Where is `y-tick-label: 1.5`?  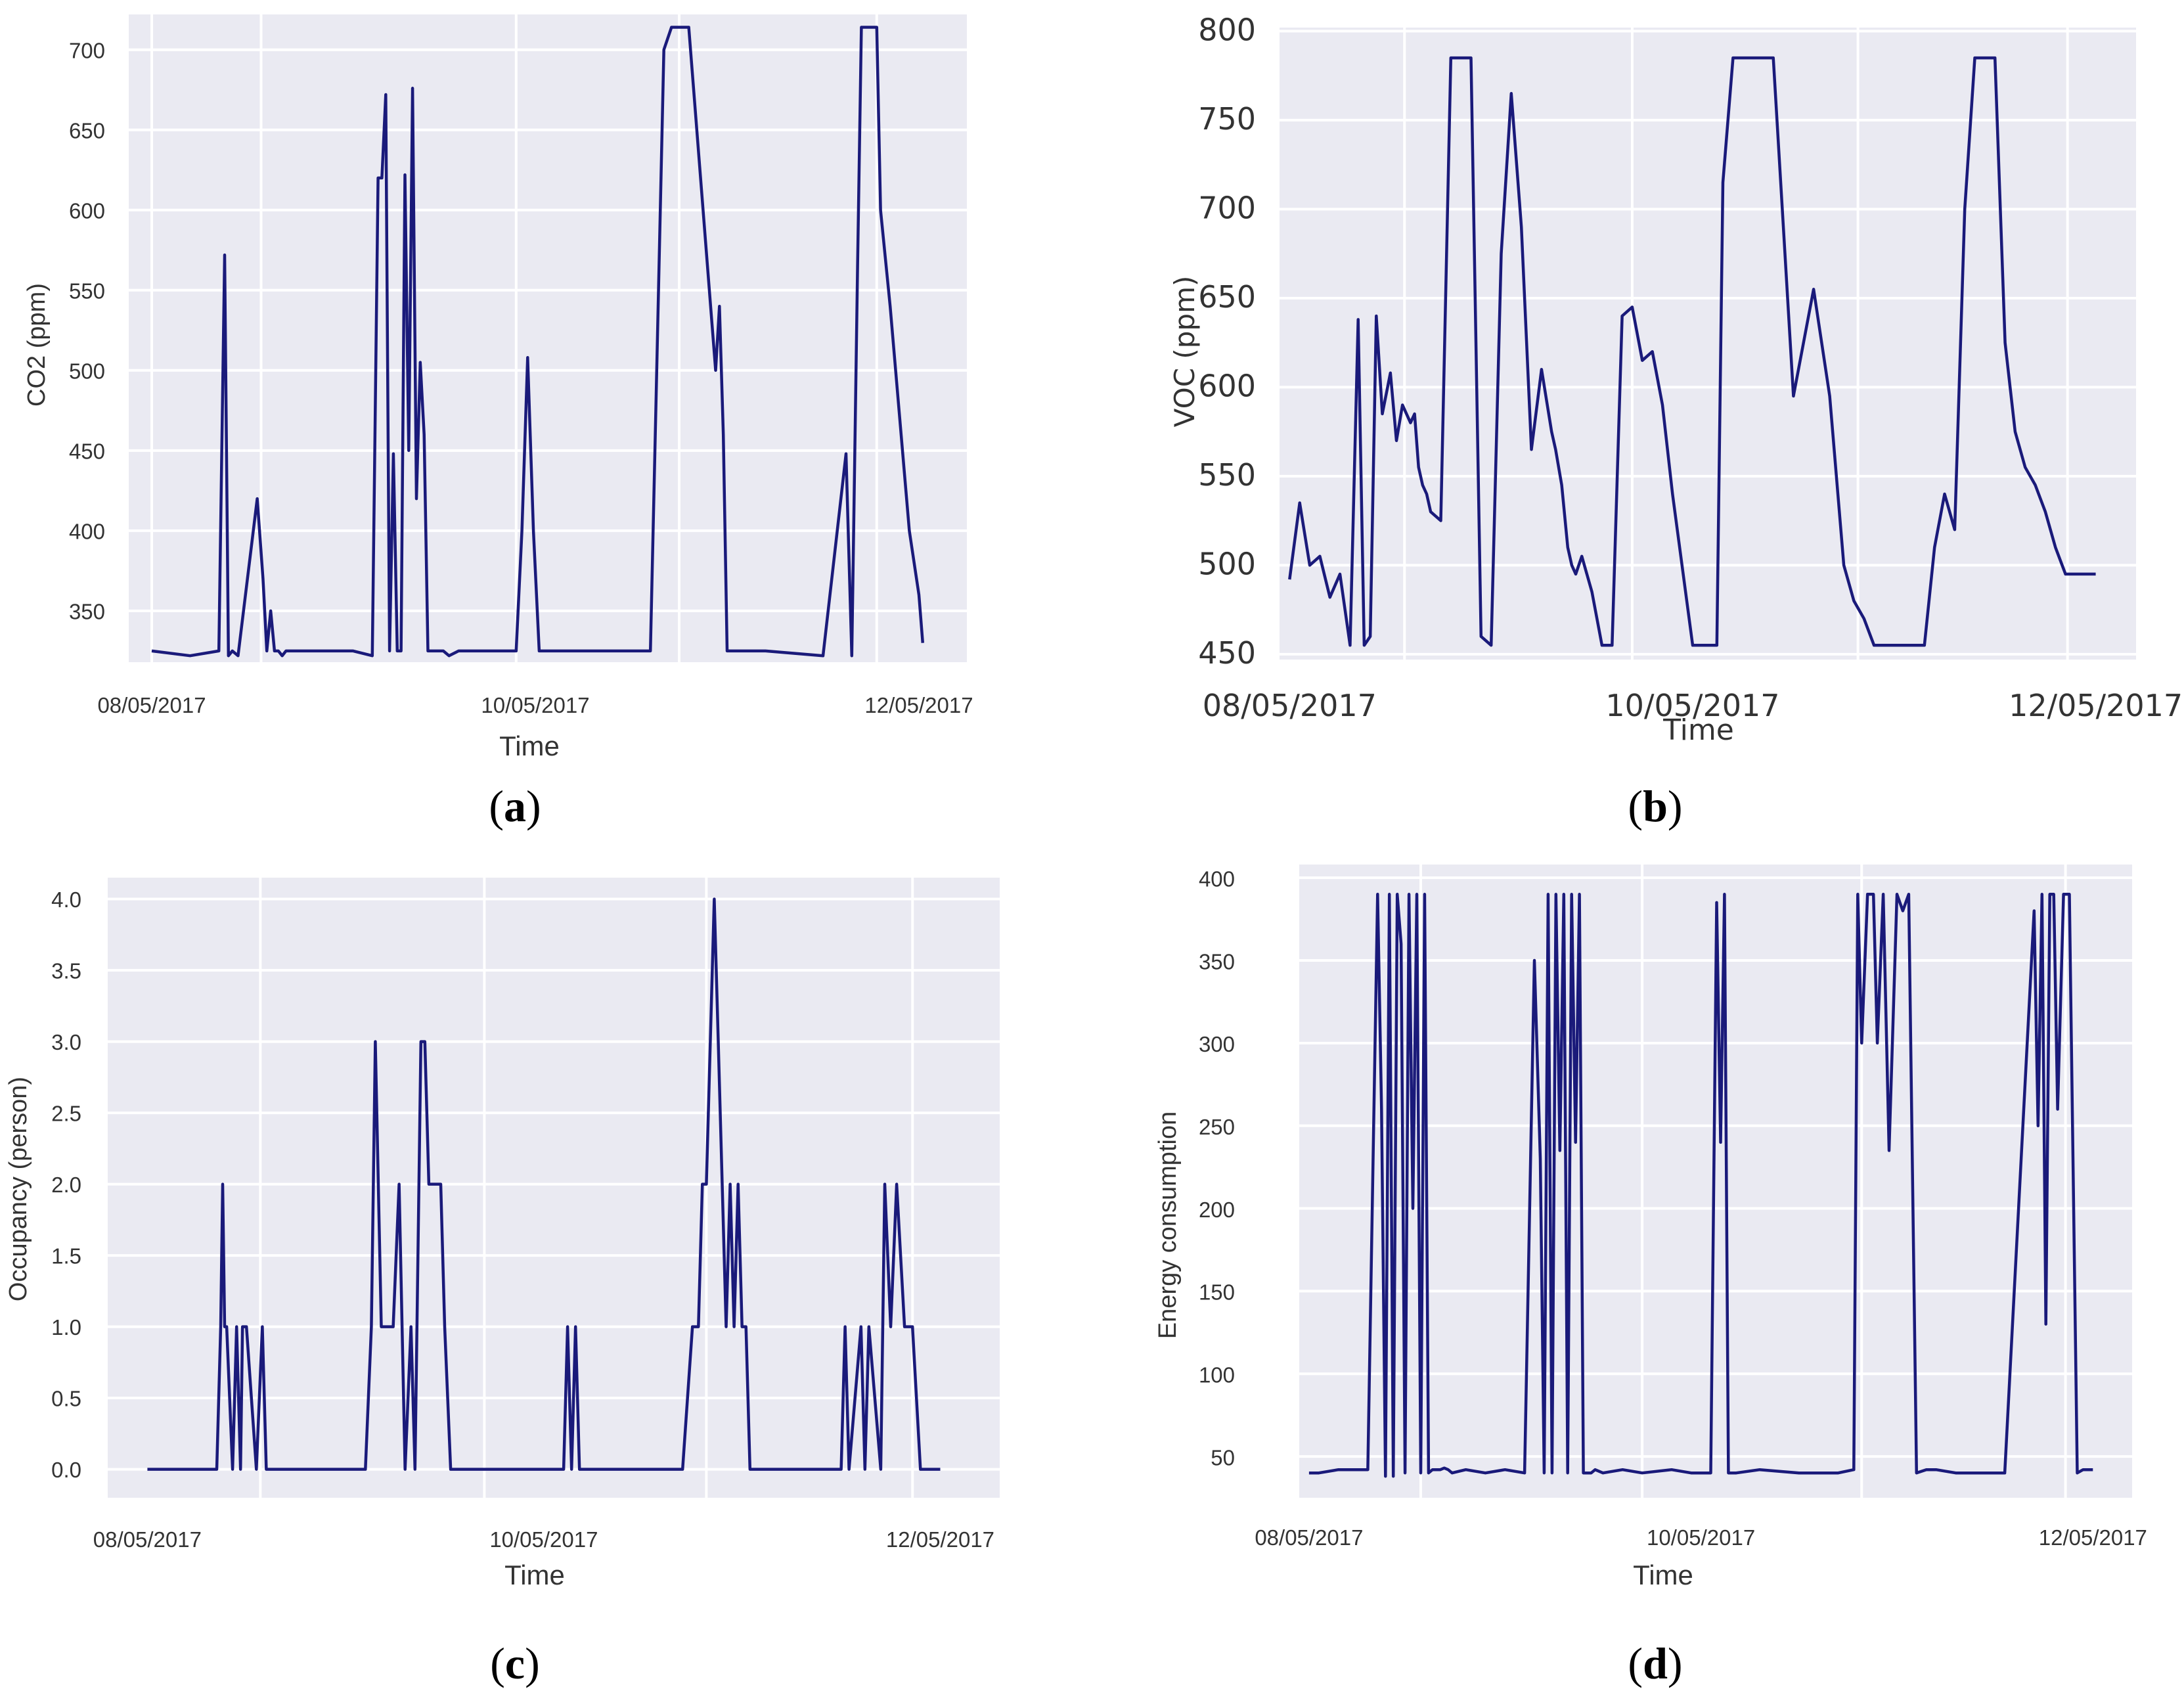 y-tick-label: 1.5 is located at coordinates (66, 1256).